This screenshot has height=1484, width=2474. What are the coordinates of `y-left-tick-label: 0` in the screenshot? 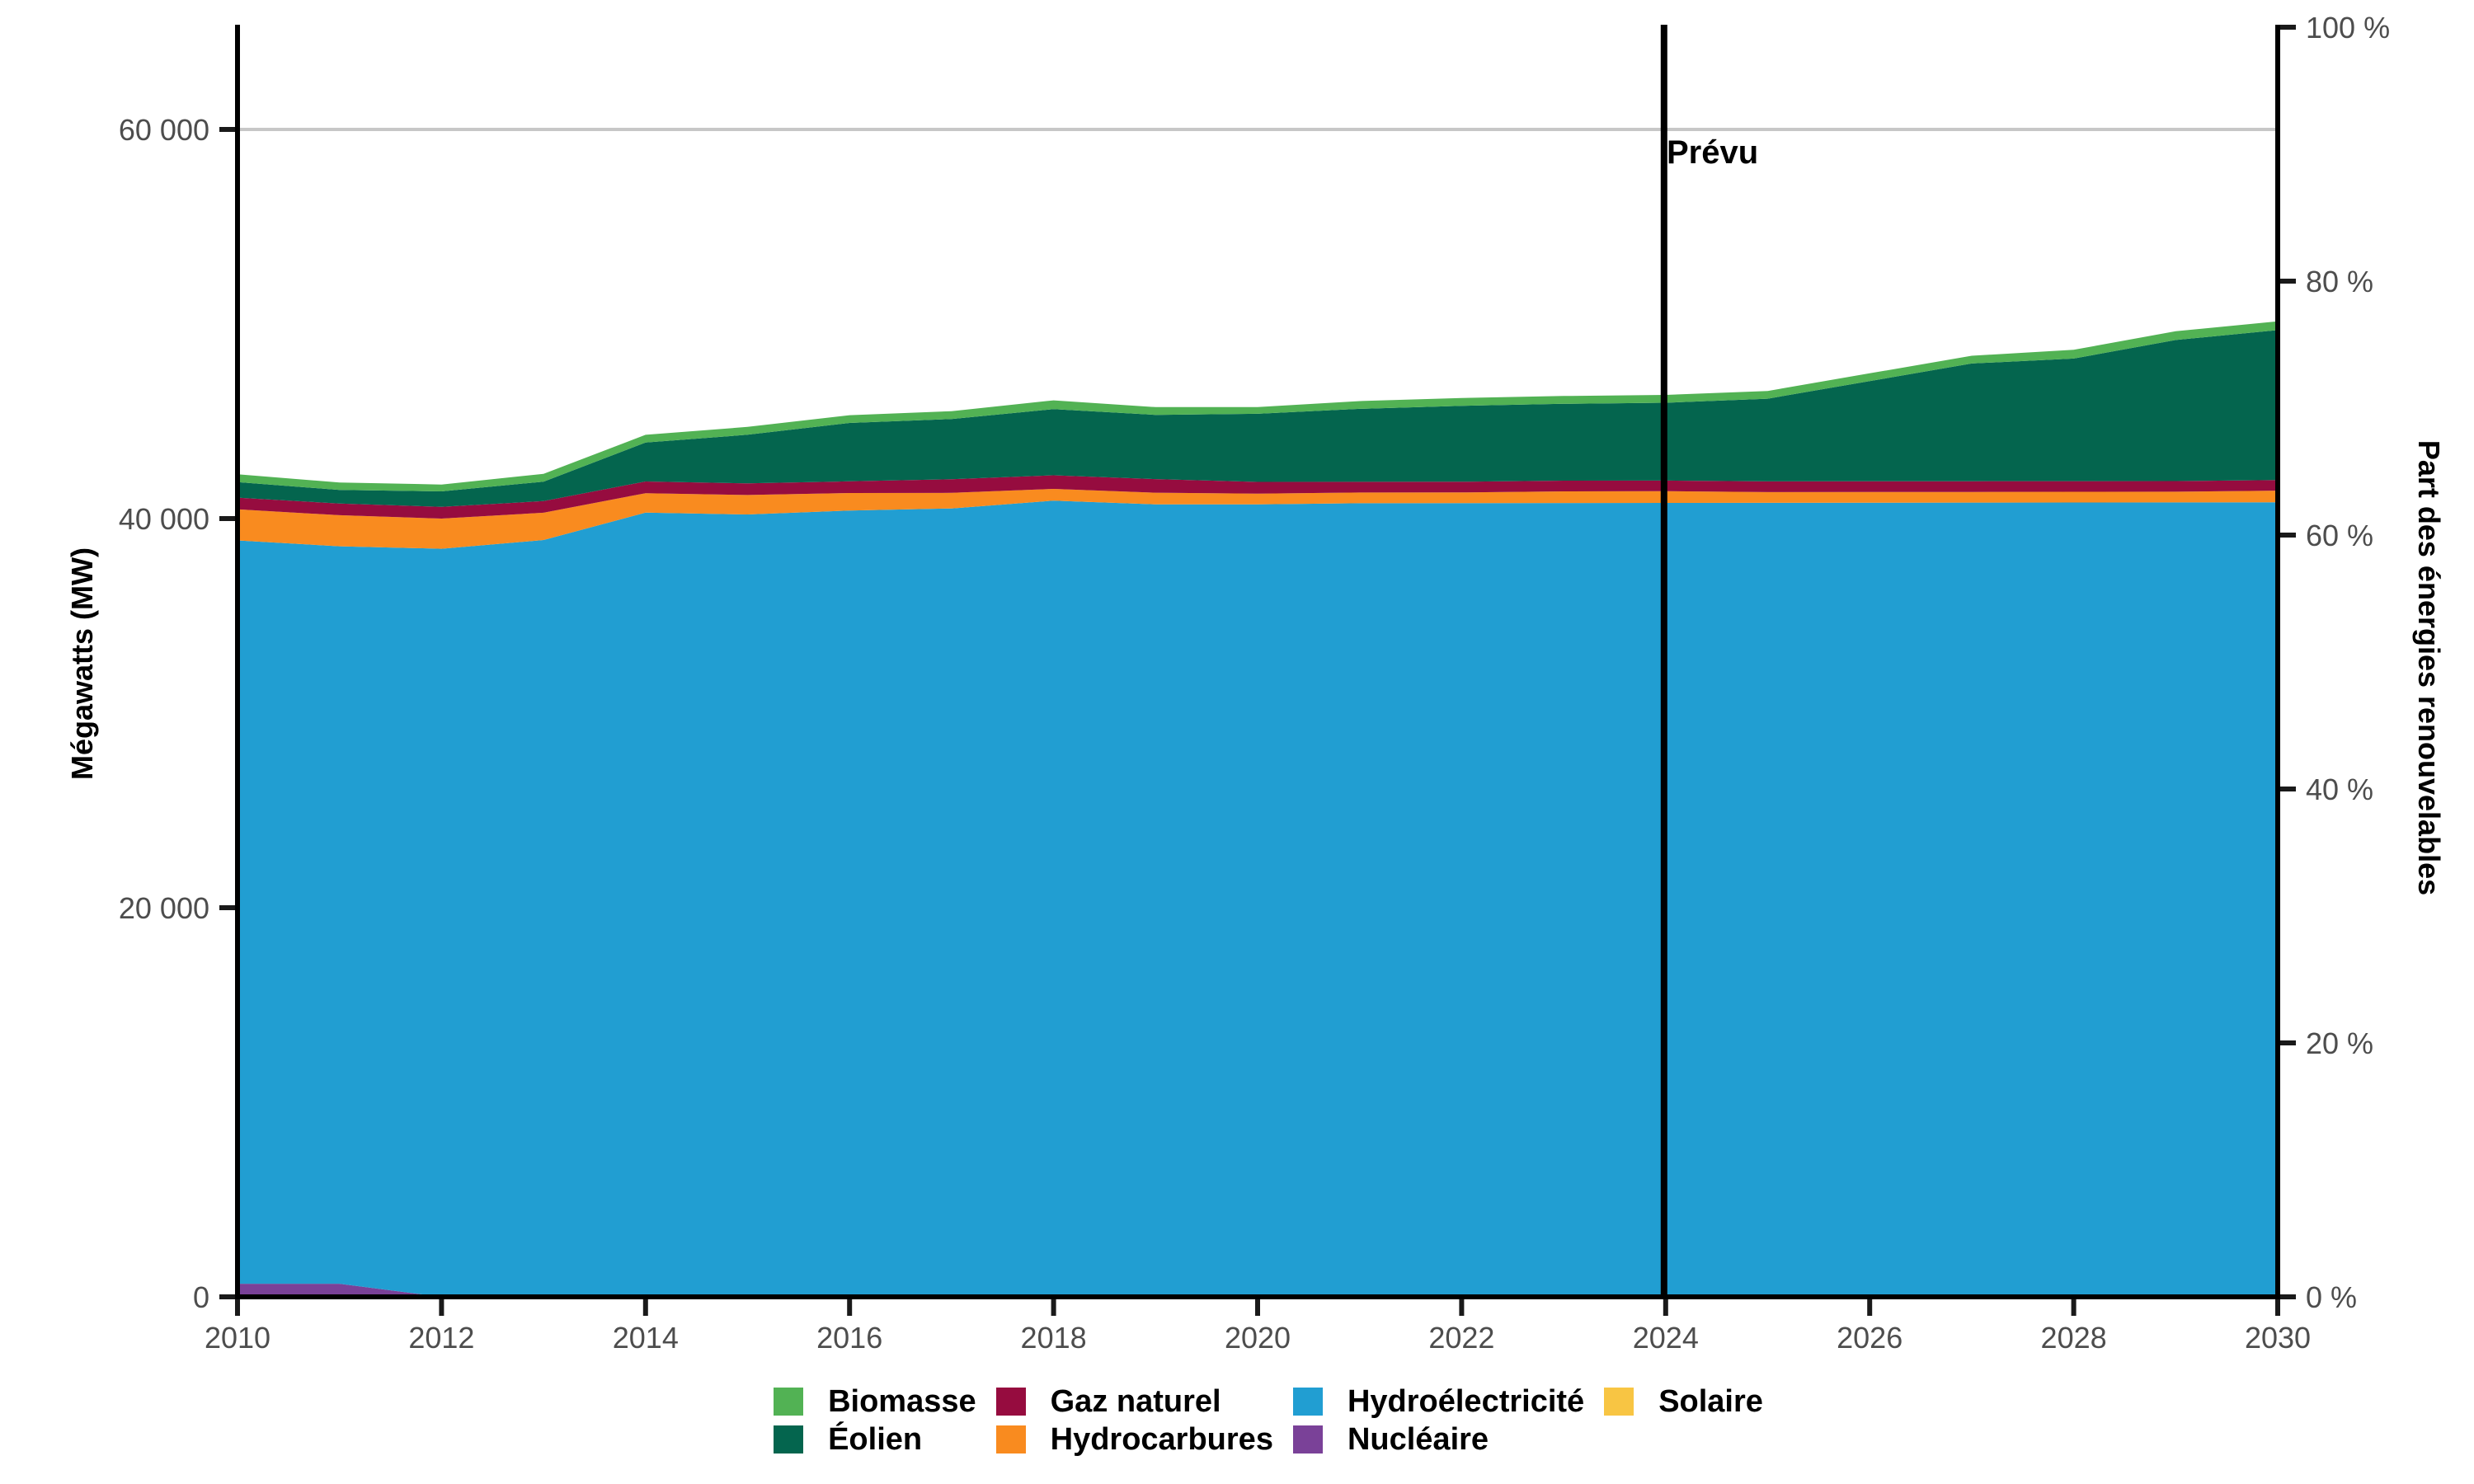 It's located at (201, 1297).